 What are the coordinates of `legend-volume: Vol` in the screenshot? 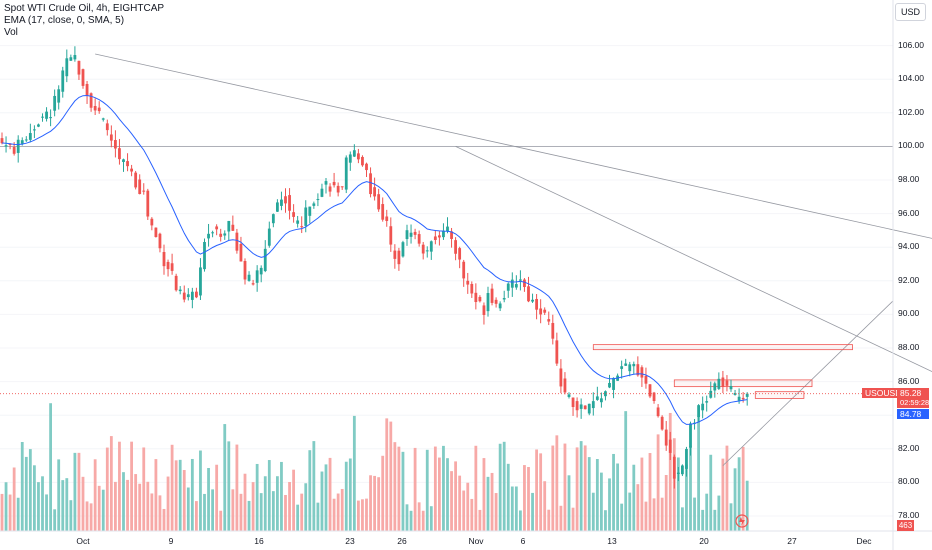 It's located at (11, 32).